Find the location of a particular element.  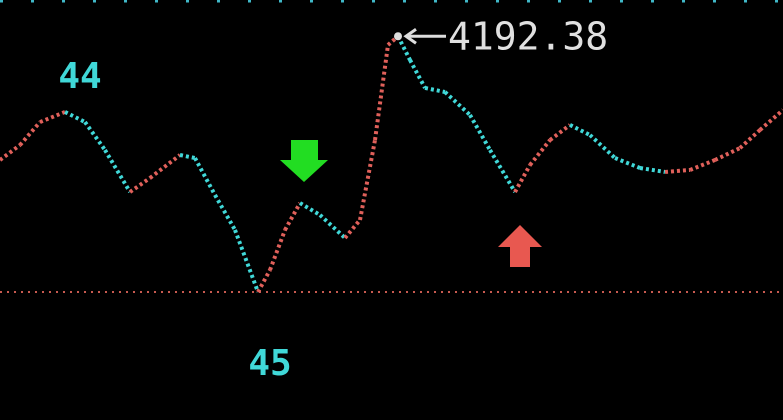

peak-dot is located at coordinates (398, 36).